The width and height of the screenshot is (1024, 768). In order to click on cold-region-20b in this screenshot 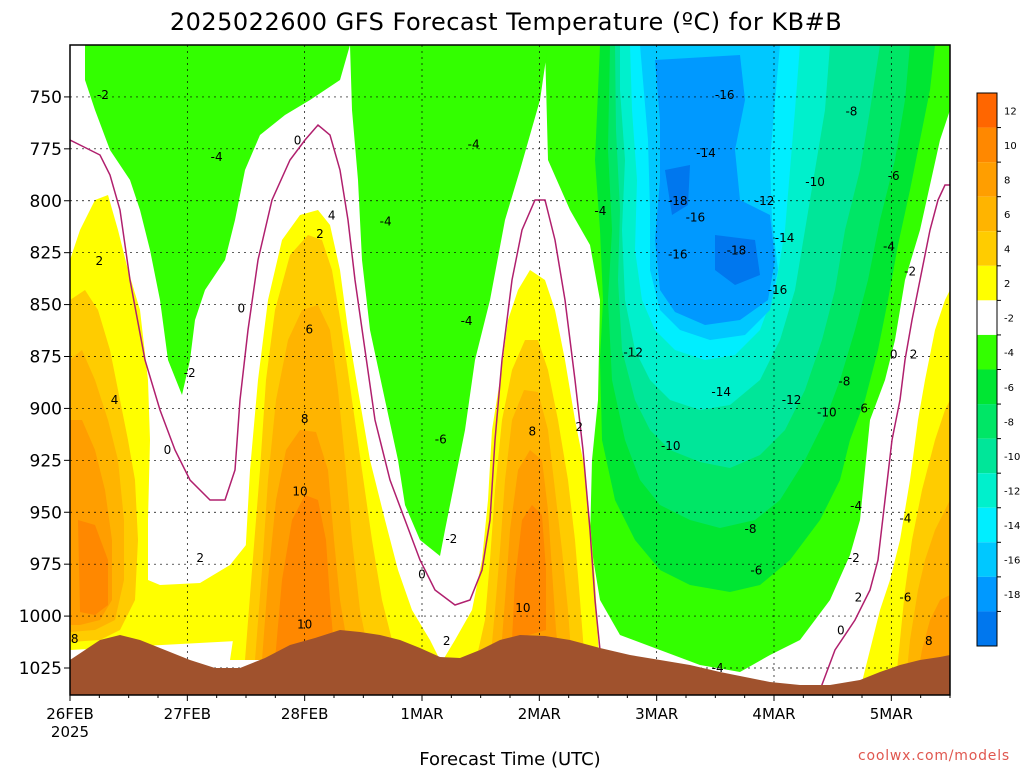, I will do `click(737, 260)`.